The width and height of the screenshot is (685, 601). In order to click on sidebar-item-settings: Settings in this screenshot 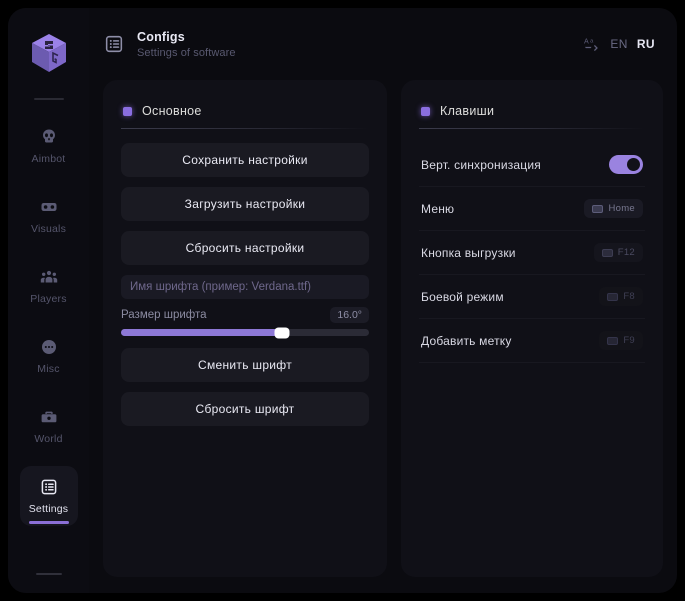, I will do `click(48, 496)`.